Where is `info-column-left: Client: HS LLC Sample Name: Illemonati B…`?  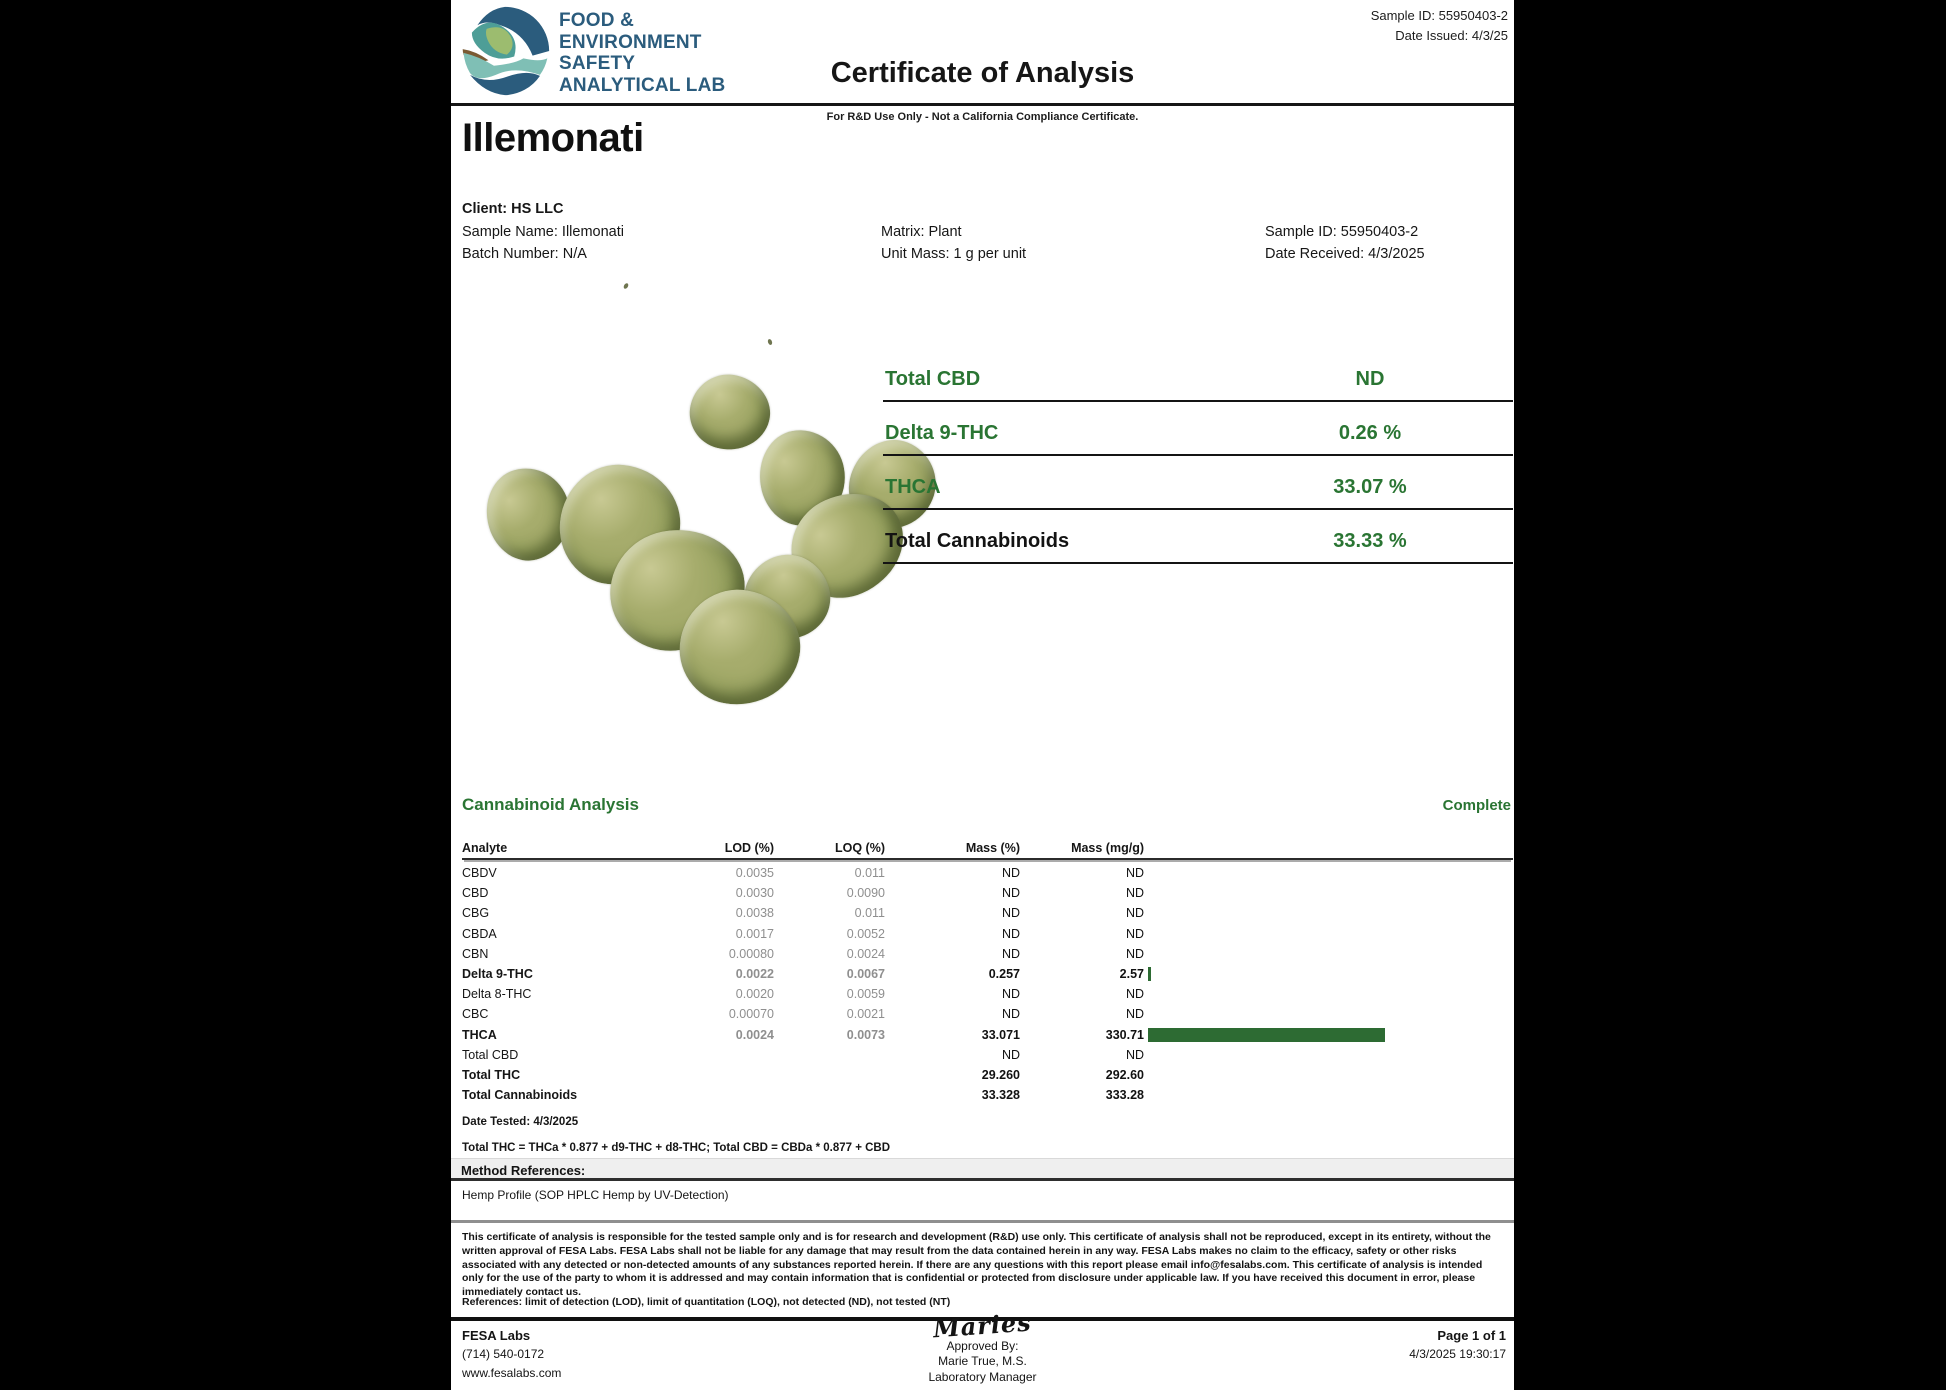
info-column-left: Client: HS LLC Sample Name: Illemonati B… is located at coordinates (543, 232).